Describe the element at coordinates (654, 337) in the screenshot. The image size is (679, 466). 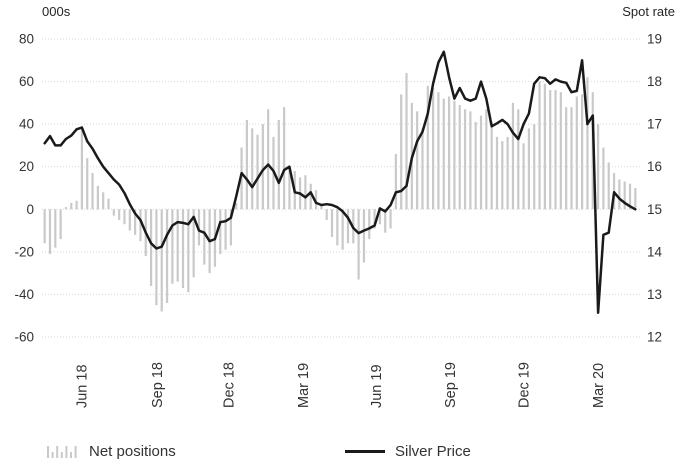
I see `y-axis-right-tick-label: 12` at that location.